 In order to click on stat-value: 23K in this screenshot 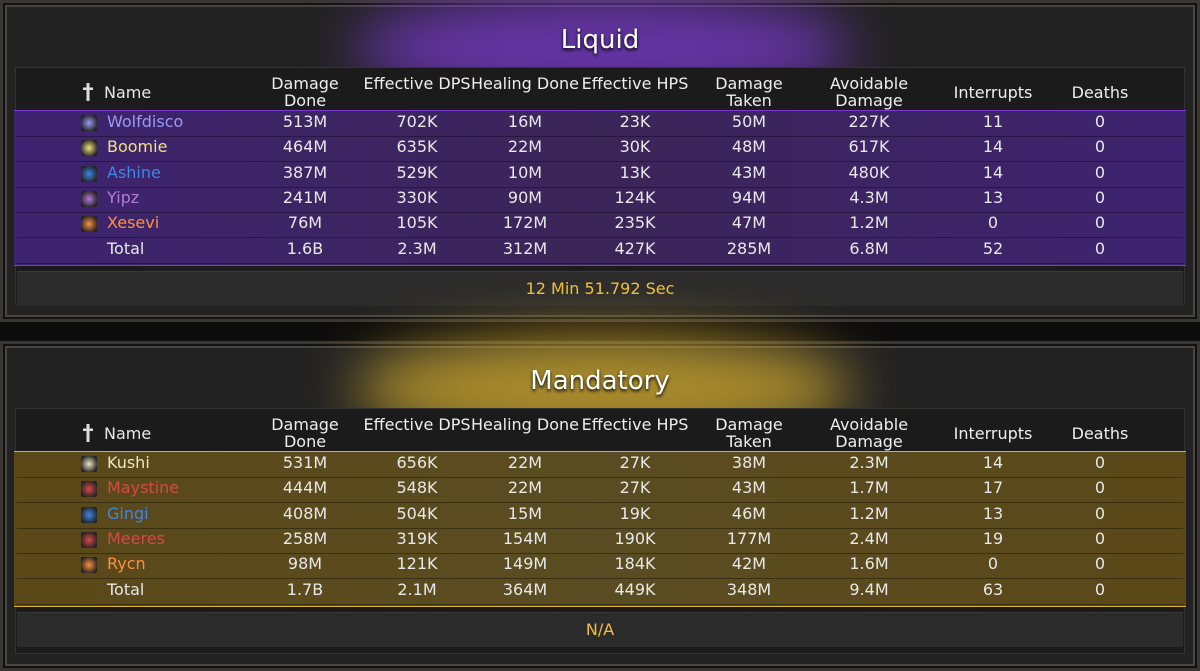, I will do `click(635, 121)`.